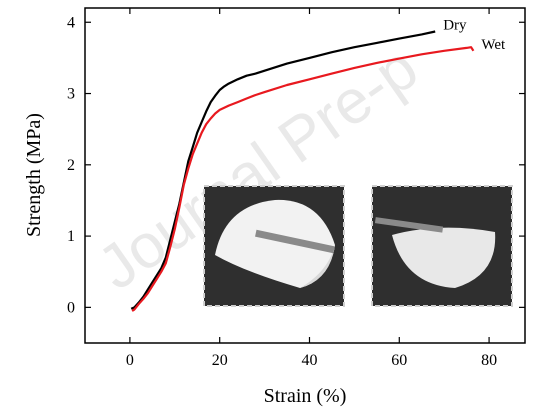 The image size is (554, 416). What do you see at coordinates (309, 360) in the screenshot?
I see `x-tick-label: 40` at bounding box center [309, 360].